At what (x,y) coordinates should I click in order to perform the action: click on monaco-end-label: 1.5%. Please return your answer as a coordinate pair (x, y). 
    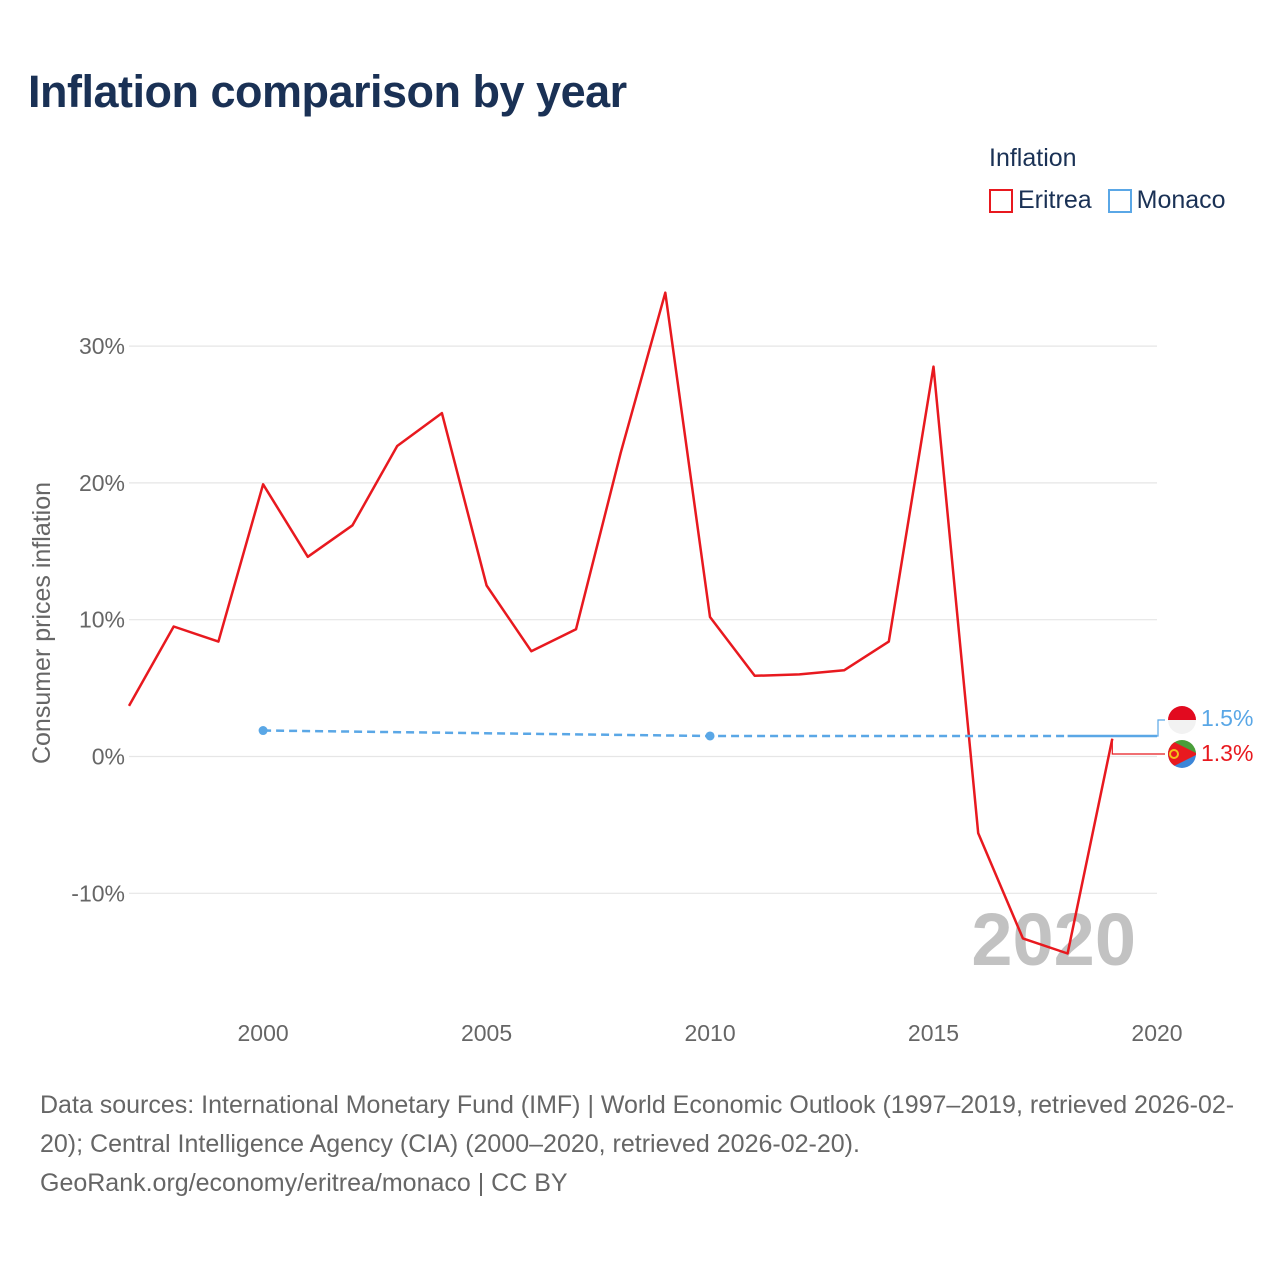
    Looking at the image, I should click on (1227, 718).